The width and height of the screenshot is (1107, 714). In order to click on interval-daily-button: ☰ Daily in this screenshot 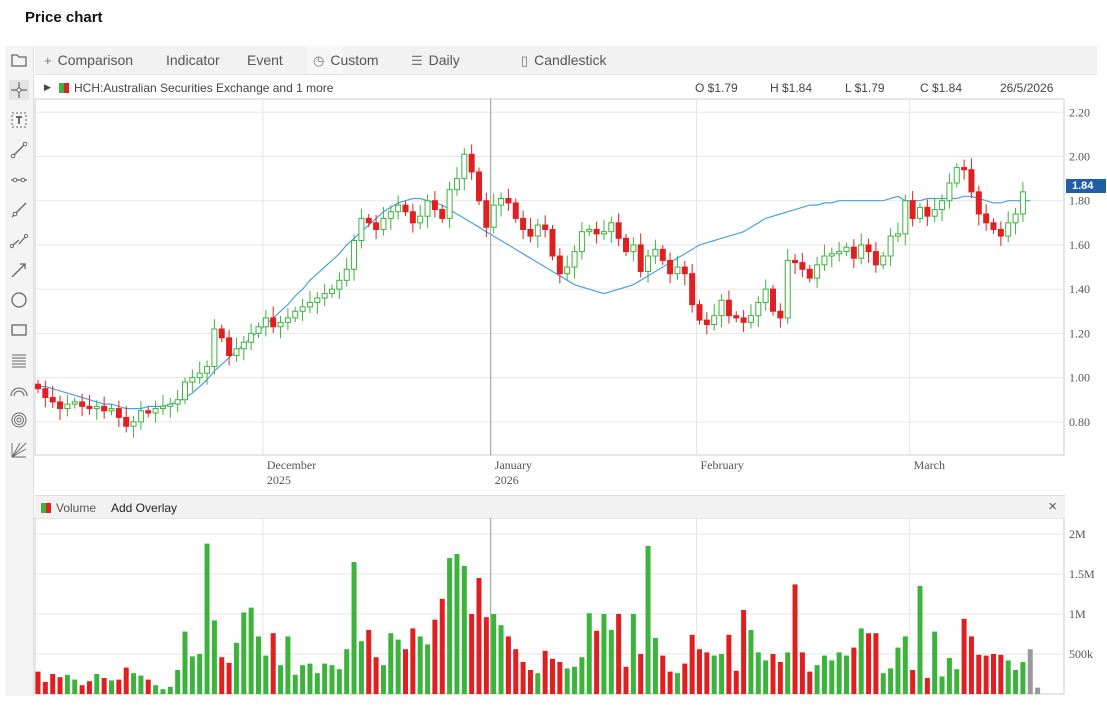, I will do `click(435, 60)`.